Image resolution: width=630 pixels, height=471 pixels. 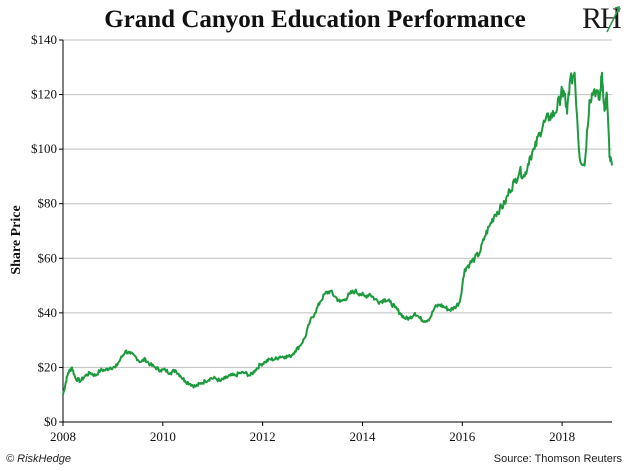 I want to click on y-tick-label: $0, so click(x=50, y=421).